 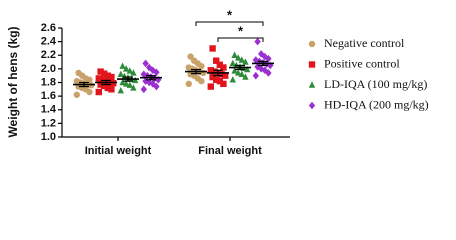 What do you see at coordinates (48, 96) in the screenshot?
I see `y-tick-label: 1.6` at bounding box center [48, 96].